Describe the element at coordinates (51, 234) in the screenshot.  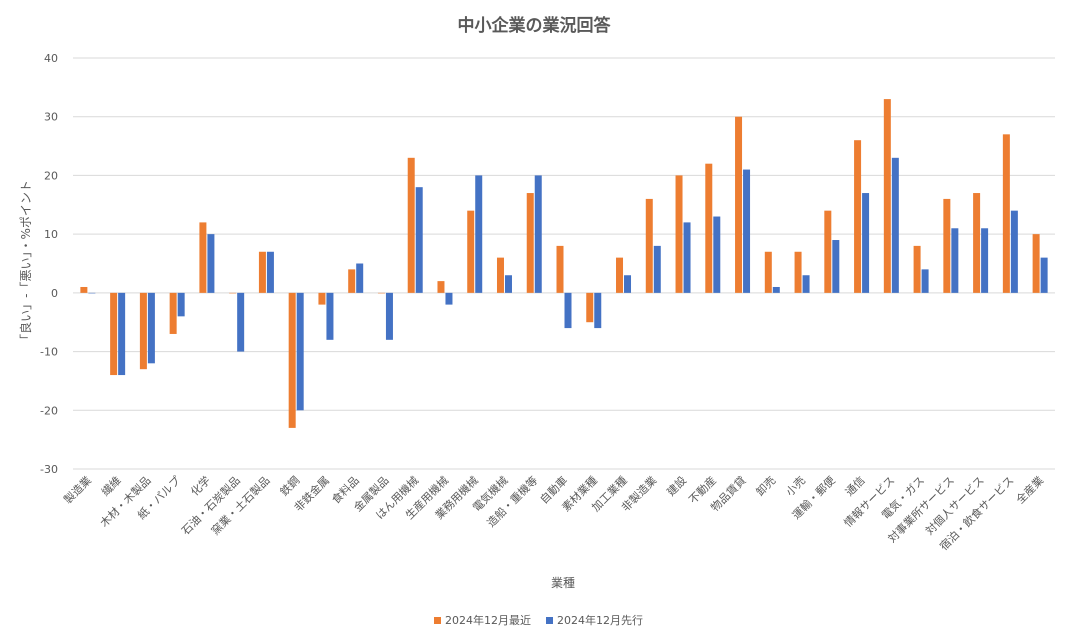
I see `y-tick-label: 10` at that location.